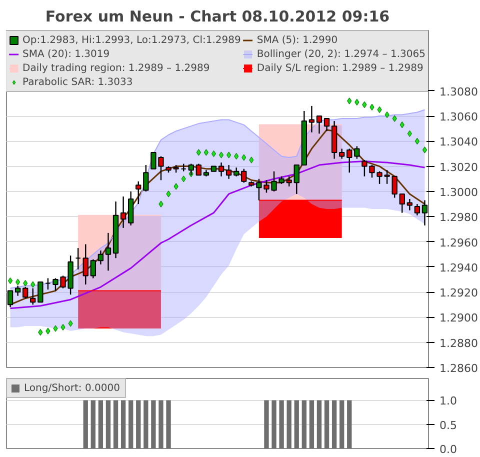 This screenshot has width=480, height=457. I want to click on y-tick-label: 1.2940, so click(459, 267).